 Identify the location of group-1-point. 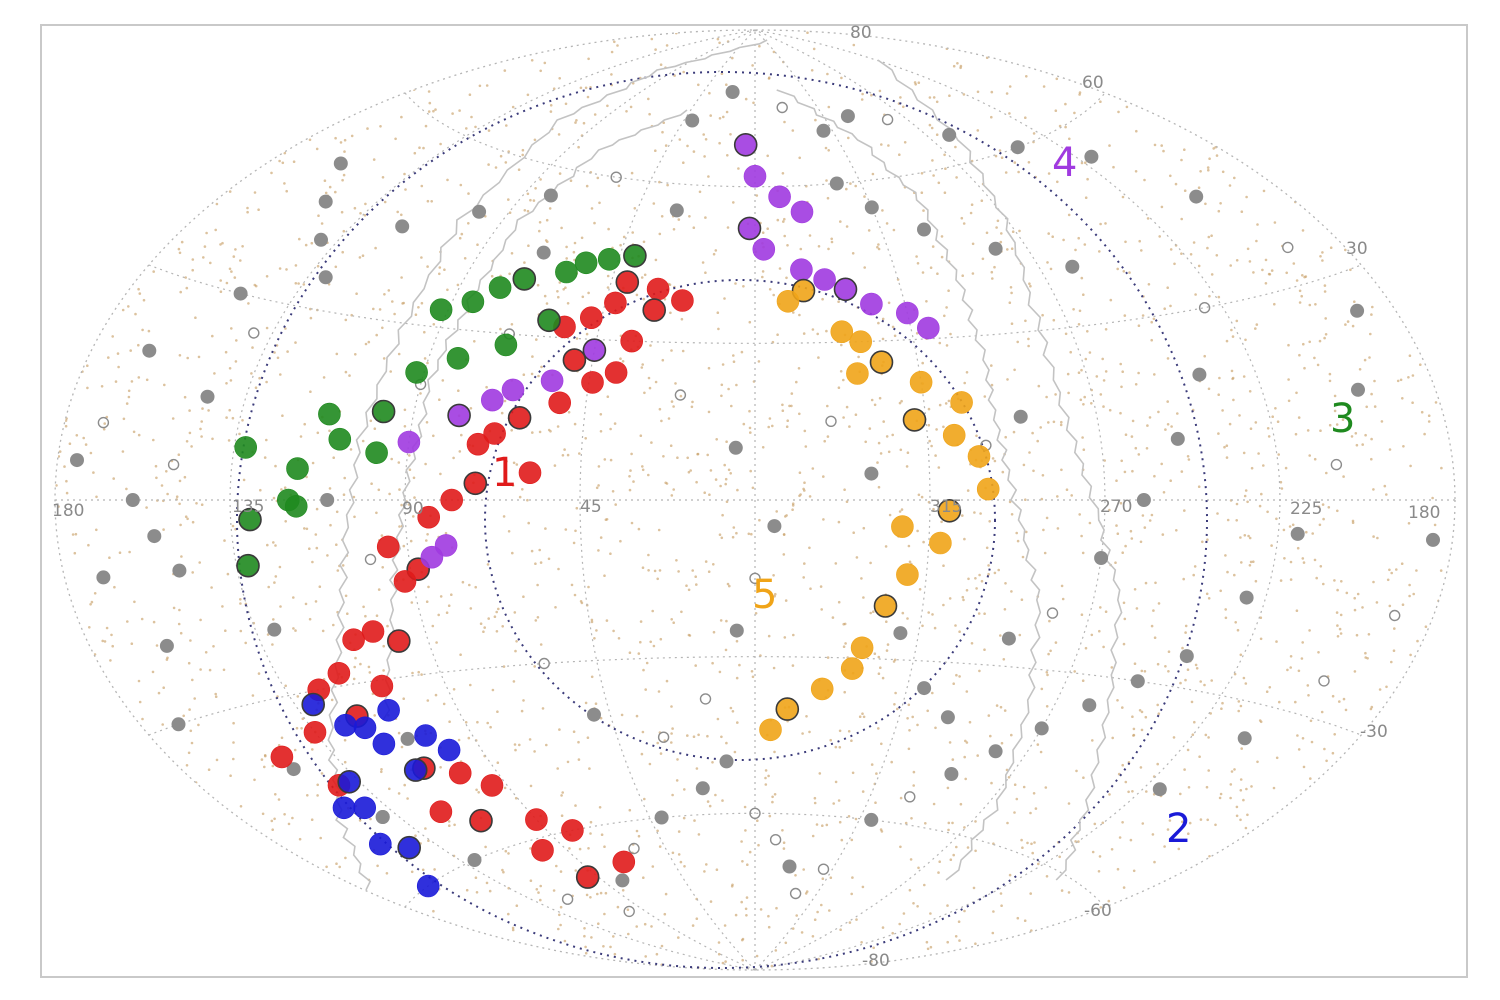
(587, 877).